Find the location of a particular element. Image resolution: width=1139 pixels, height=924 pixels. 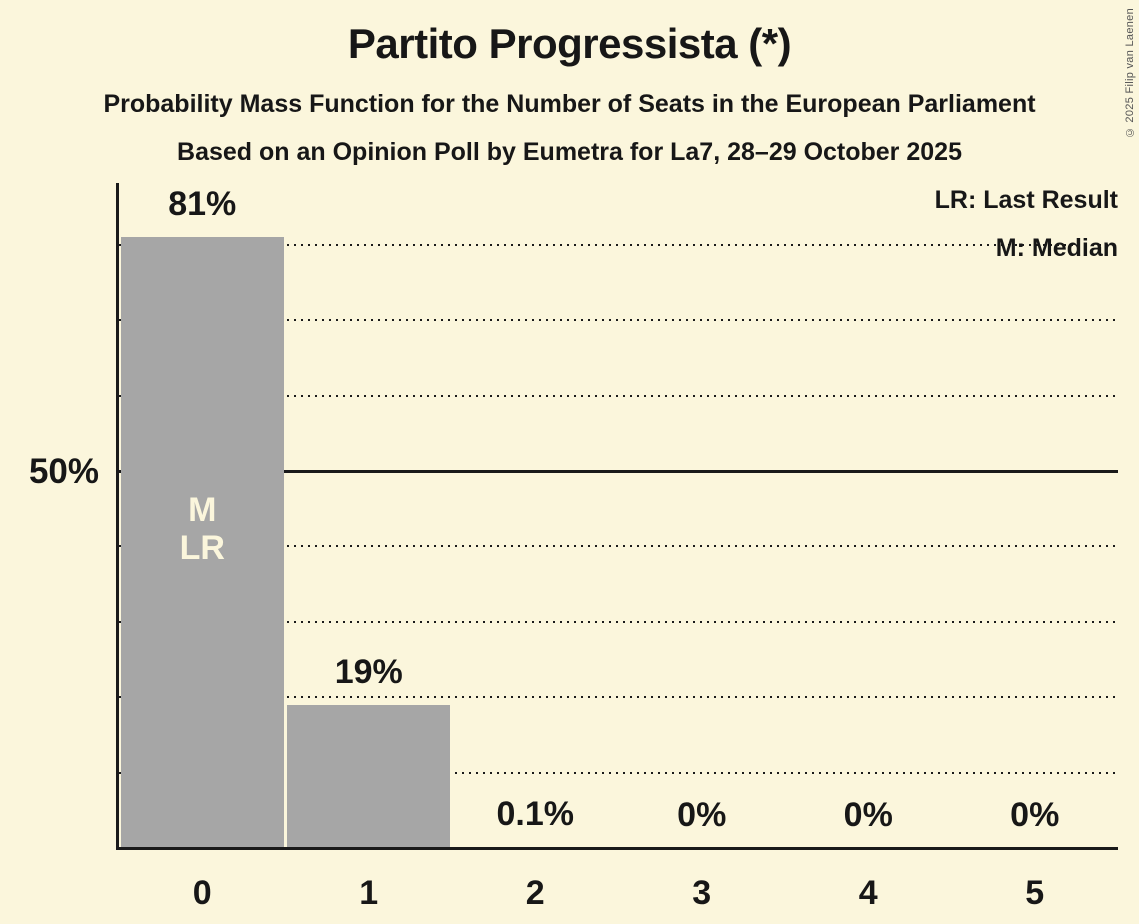

x-tick-label-5: 5 is located at coordinates (1035, 893).